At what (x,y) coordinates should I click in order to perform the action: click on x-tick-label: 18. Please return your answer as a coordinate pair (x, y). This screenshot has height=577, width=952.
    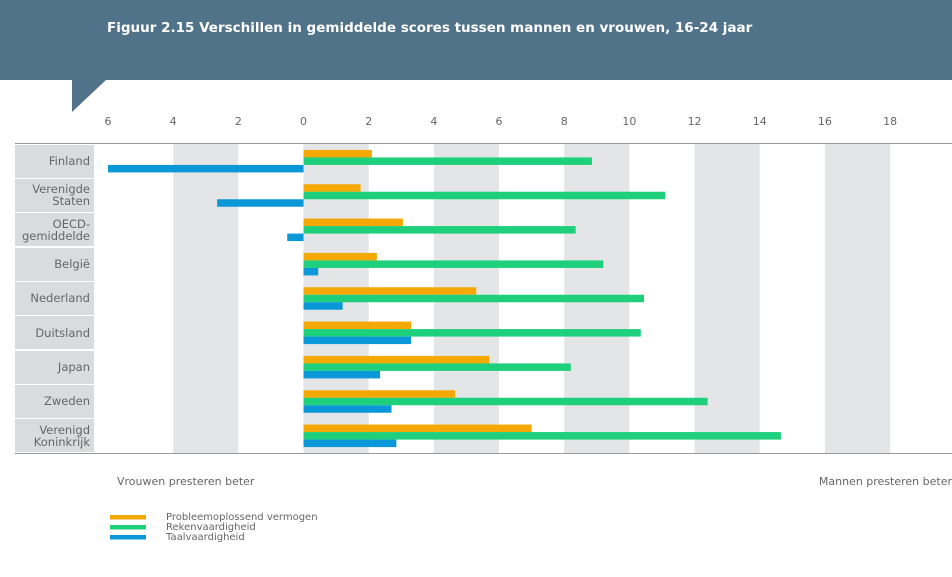
    Looking at the image, I should click on (890, 121).